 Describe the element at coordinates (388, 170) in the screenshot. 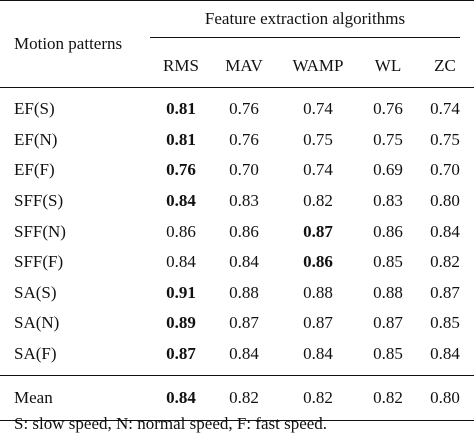

I see `cell-wl: 0.69` at that location.